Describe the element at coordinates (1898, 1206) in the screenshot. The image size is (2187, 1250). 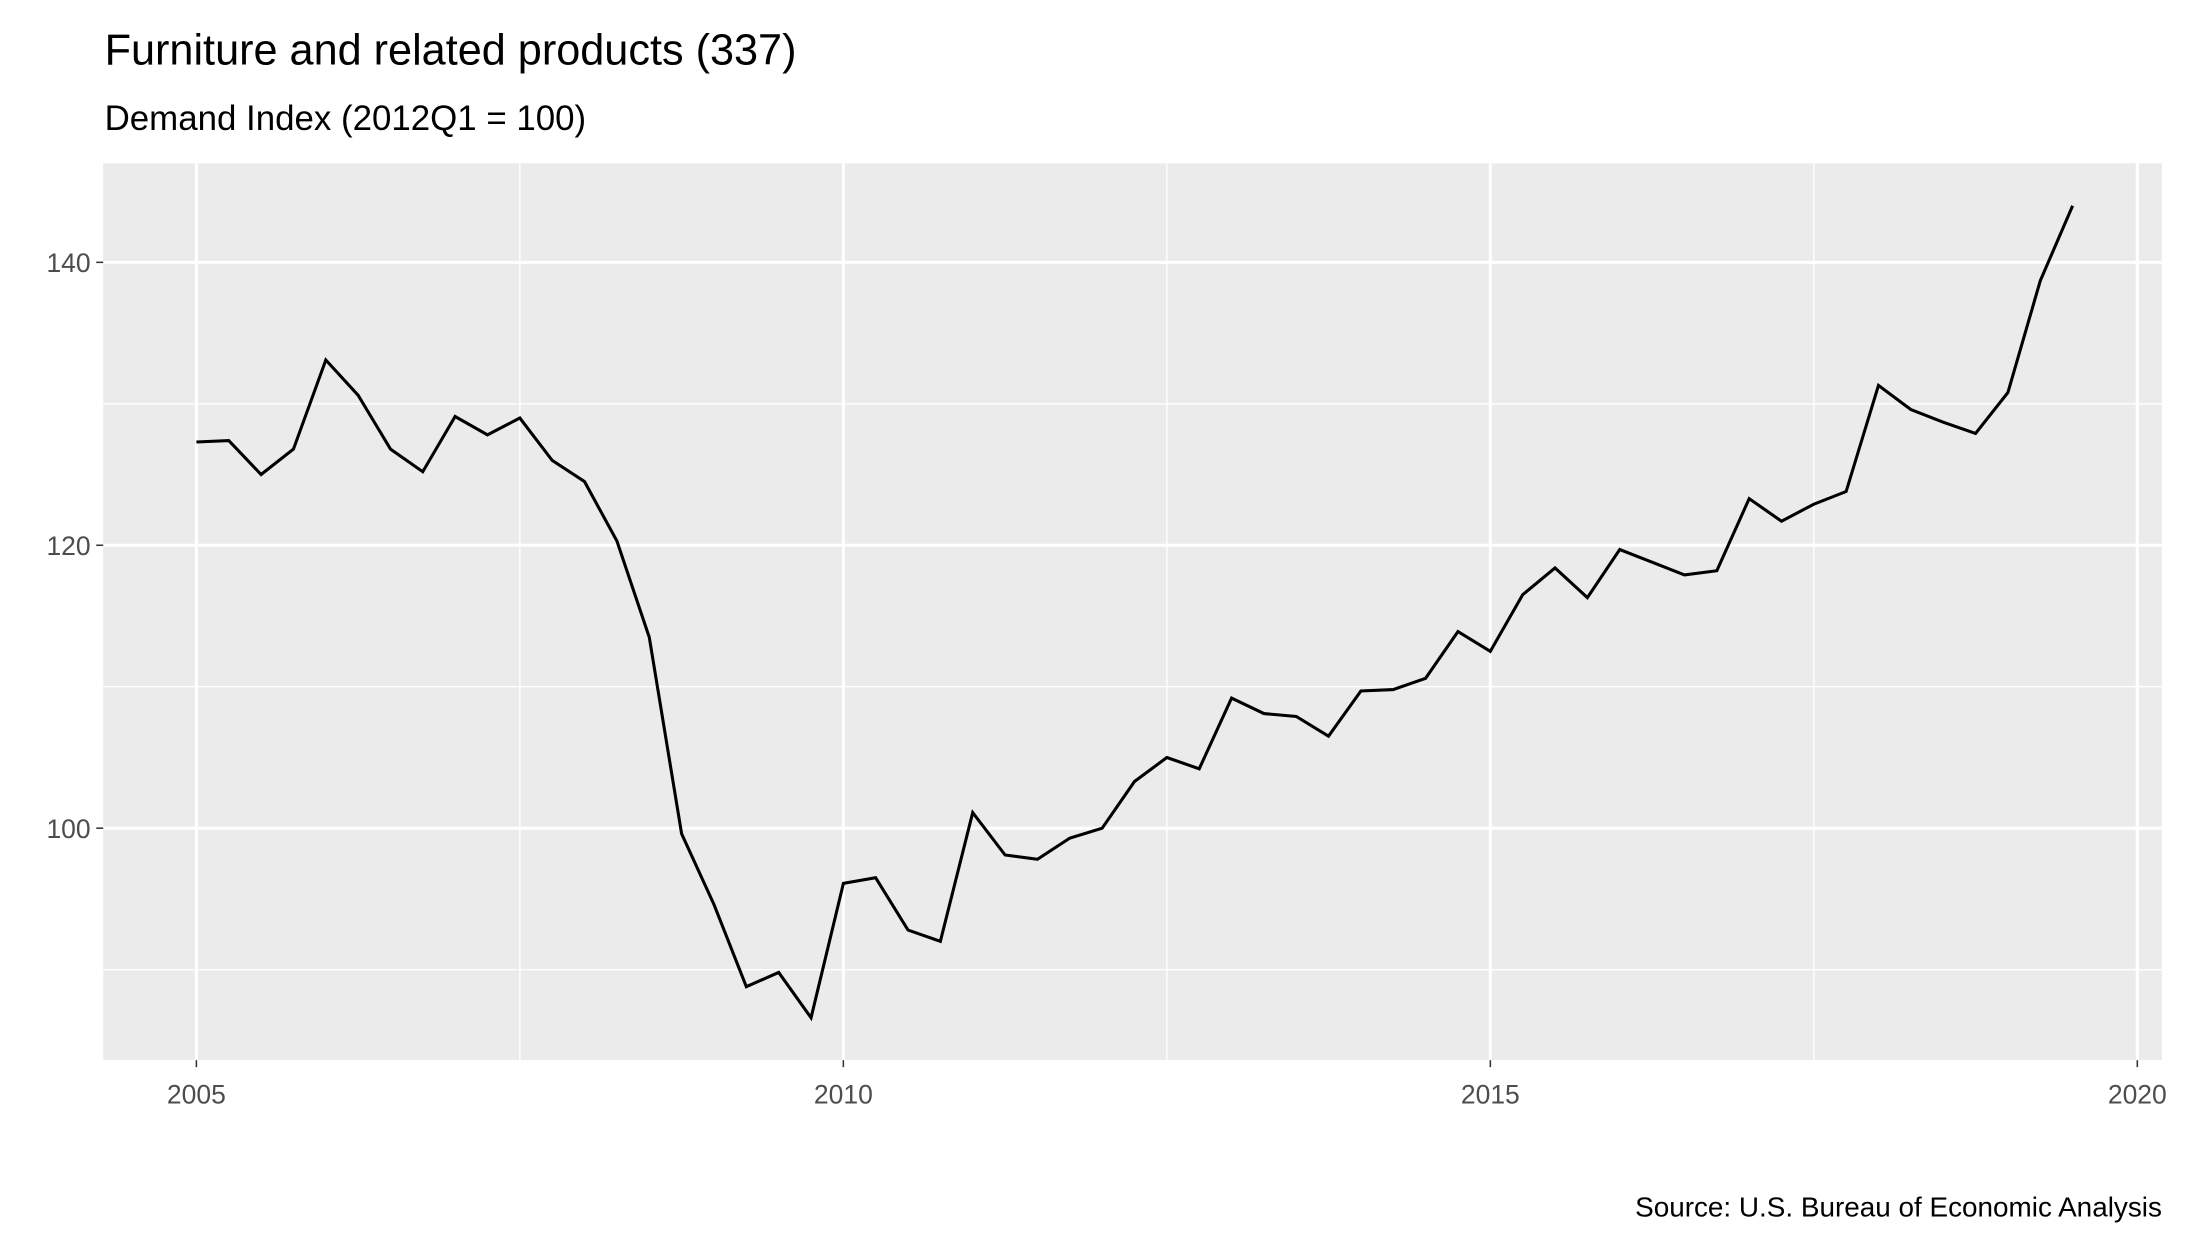
I see `chart-caption: Source: U.S. Bureau of Economic Analysis` at that location.